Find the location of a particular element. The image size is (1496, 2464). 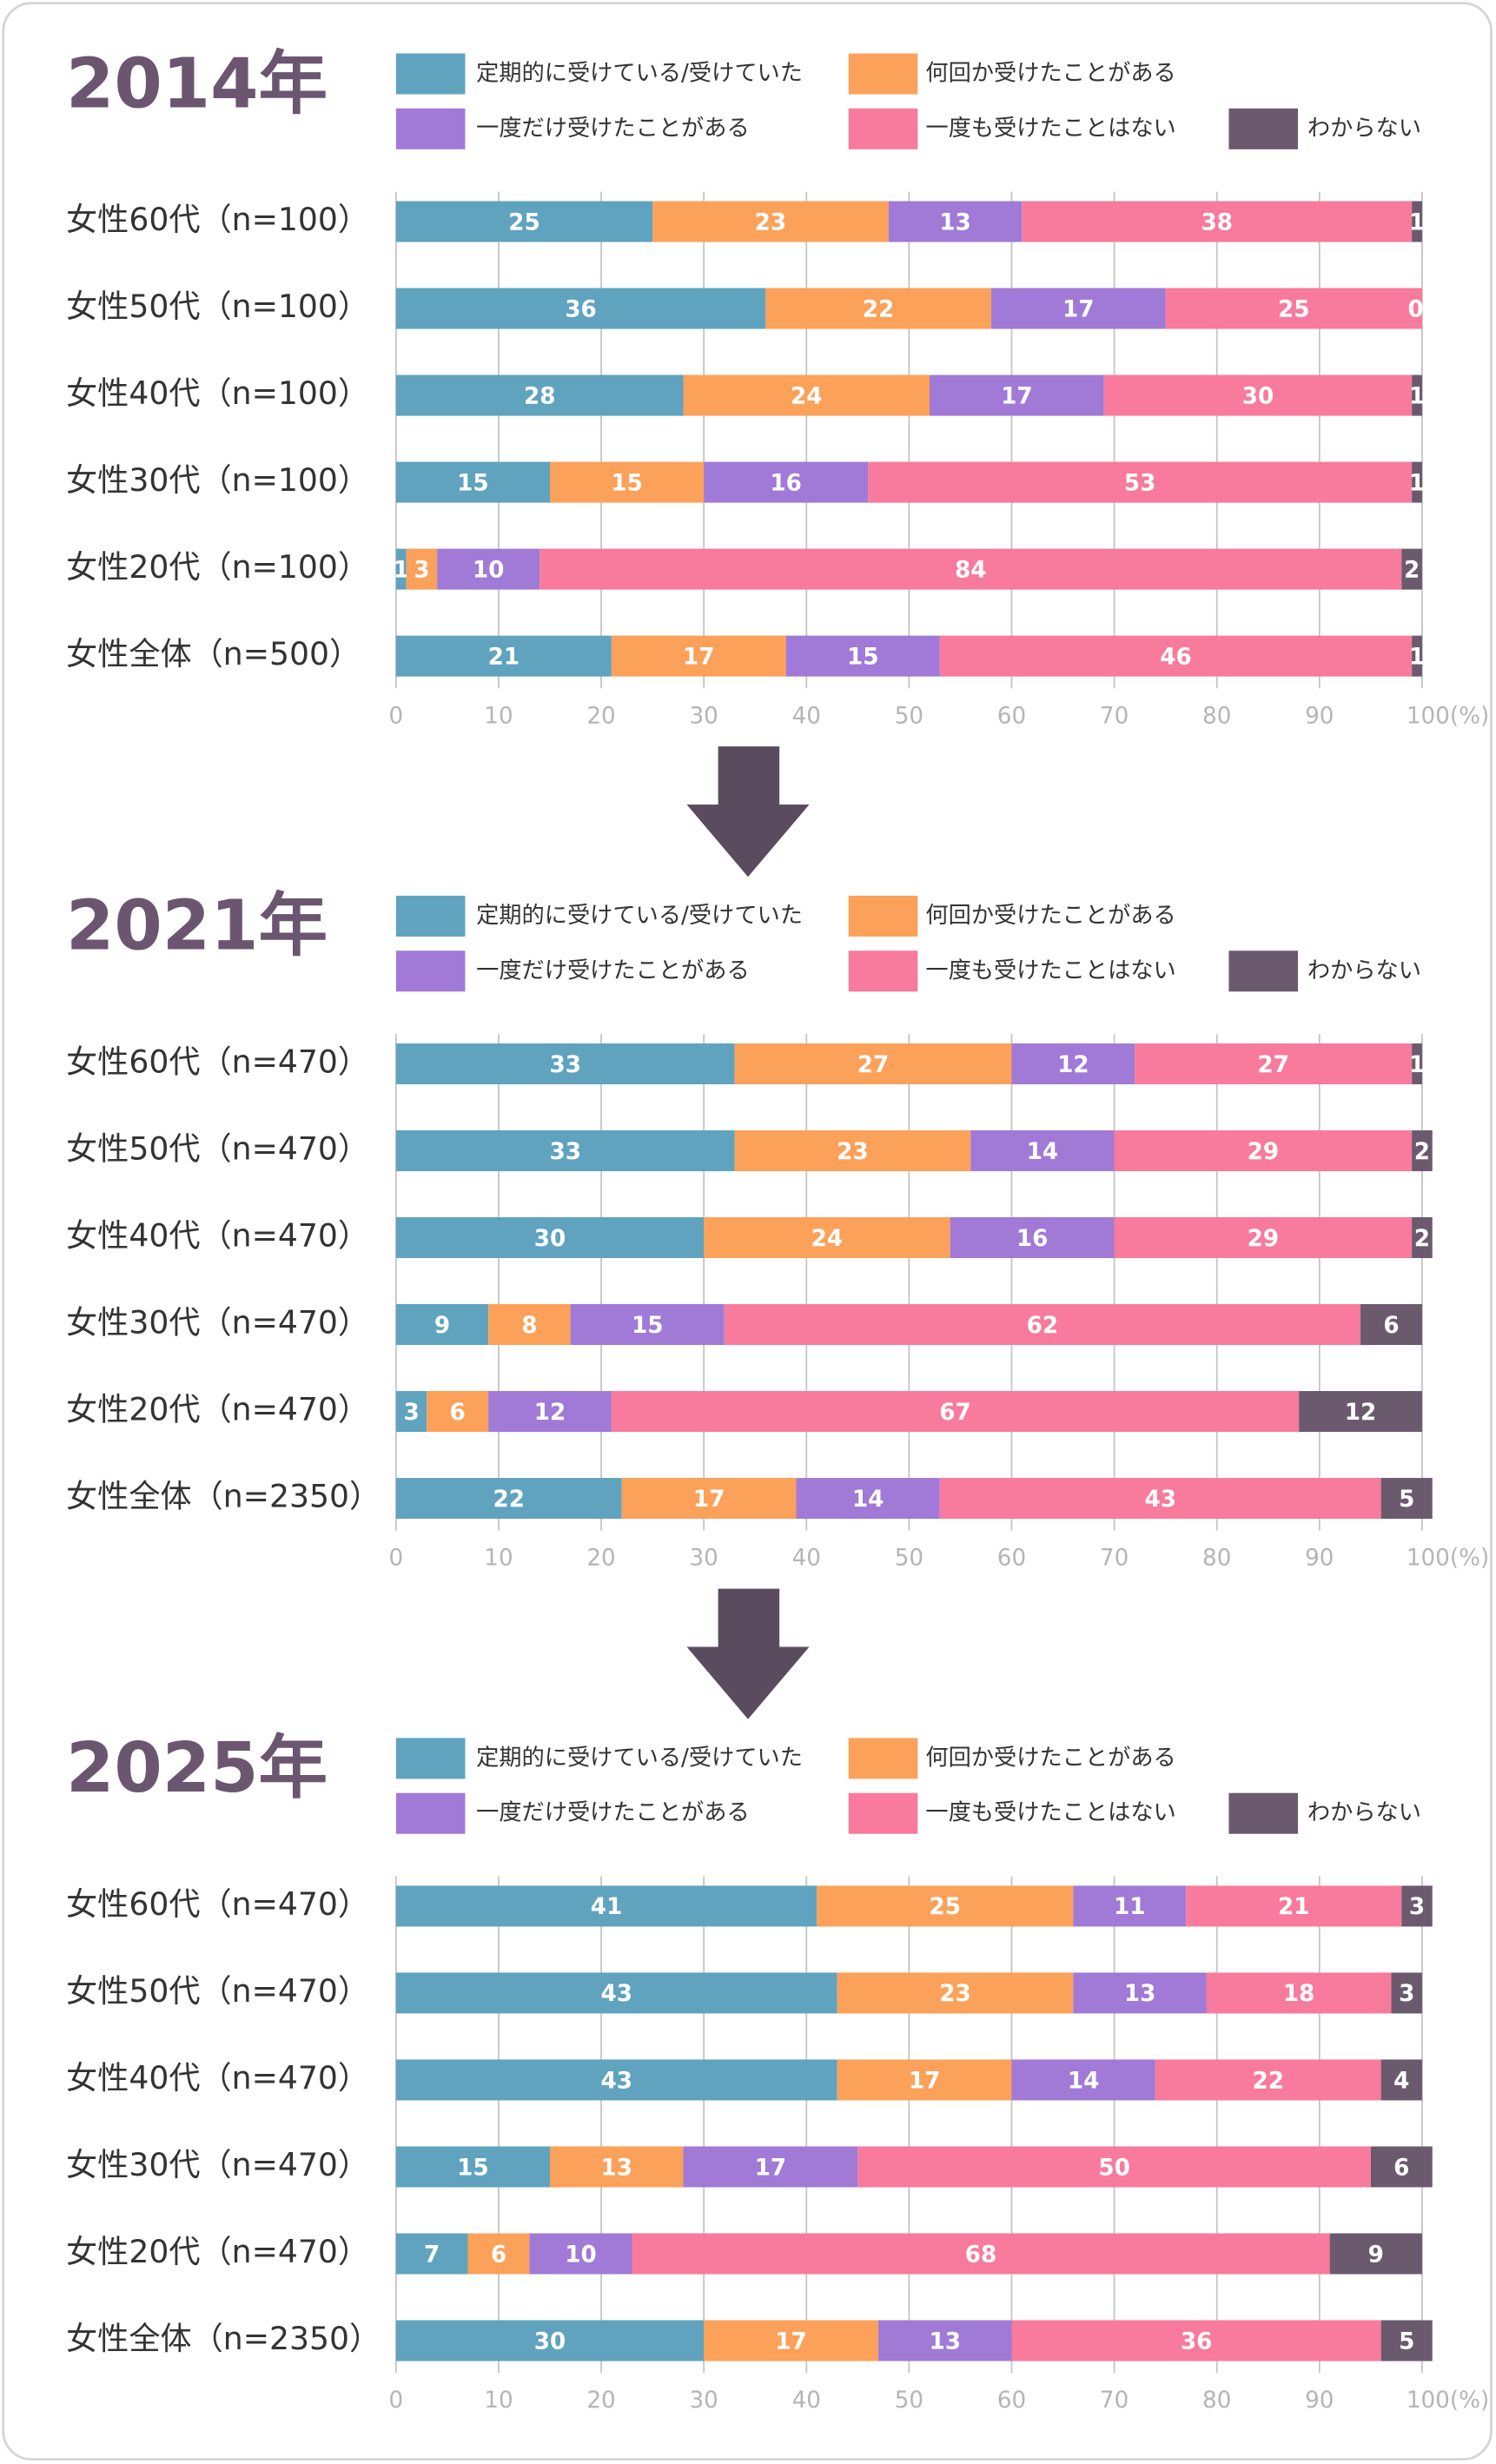

bar-value-label: 15 is located at coordinates (863, 657).